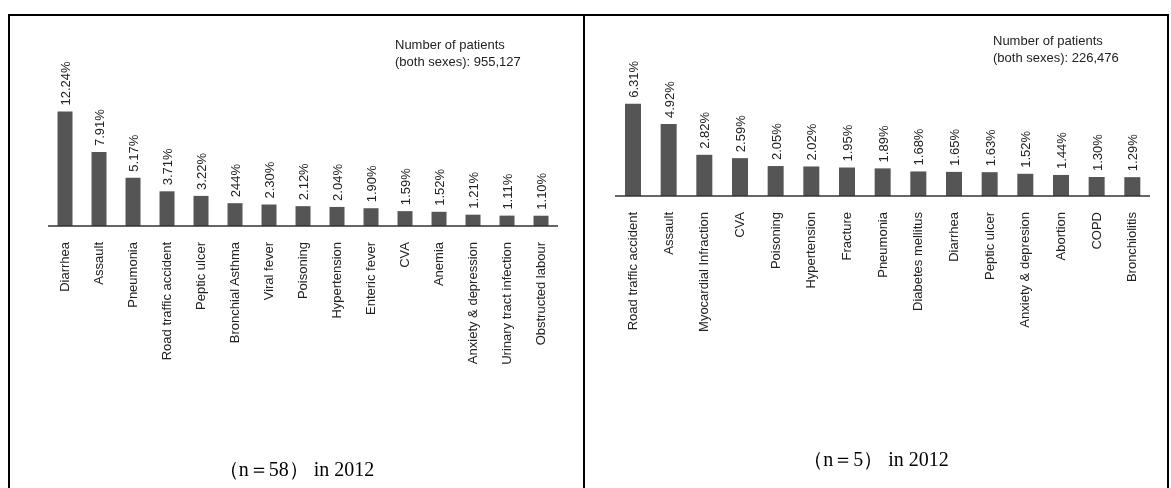 This screenshot has height=488, width=1171. What do you see at coordinates (740, 133) in the screenshot?
I see `data-label: 2.59%` at bounding box center [740, 133].